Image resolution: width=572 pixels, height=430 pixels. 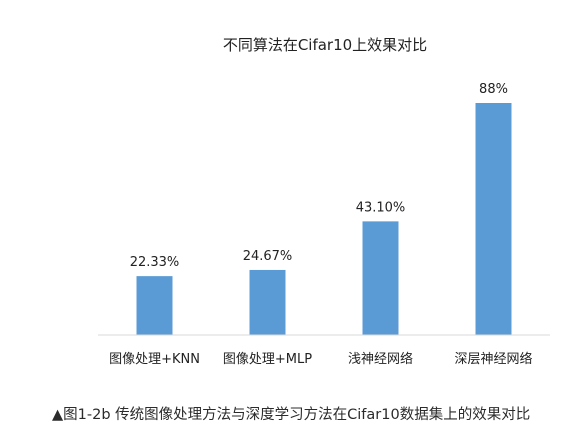 What do you see at coordinates (291, 415) in the screenshot?
I see `figure-caption: ▲图1-2b 传统图像处理方法与深度学习方法在Cifar10数据集上的效果对比` at bounding box center [291, 415].